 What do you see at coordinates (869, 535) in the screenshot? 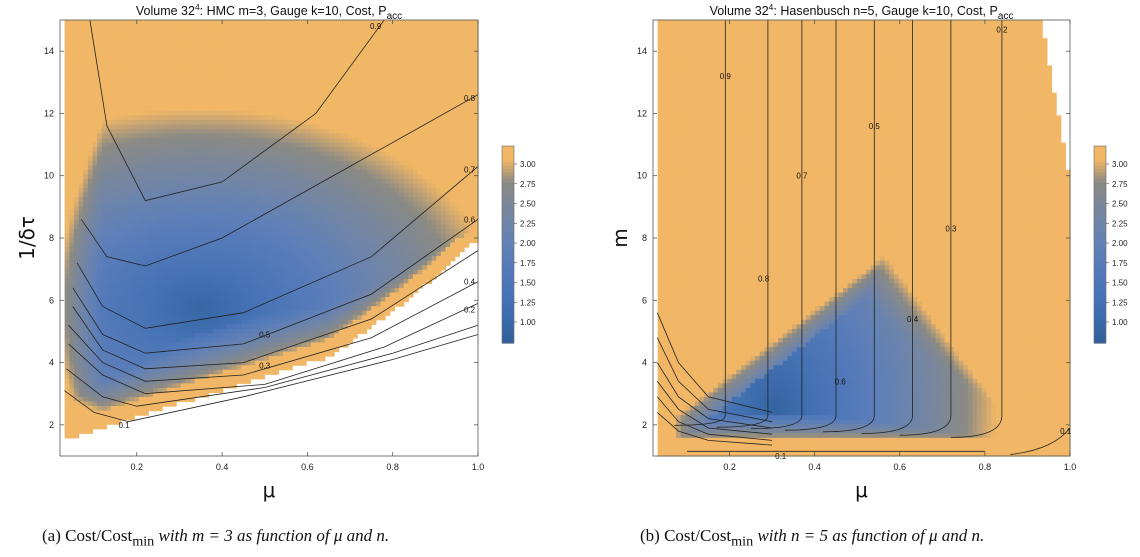
I see `caption-b-rest: with n = 5 as function of μ and n.` at bounding box center [869, 535].